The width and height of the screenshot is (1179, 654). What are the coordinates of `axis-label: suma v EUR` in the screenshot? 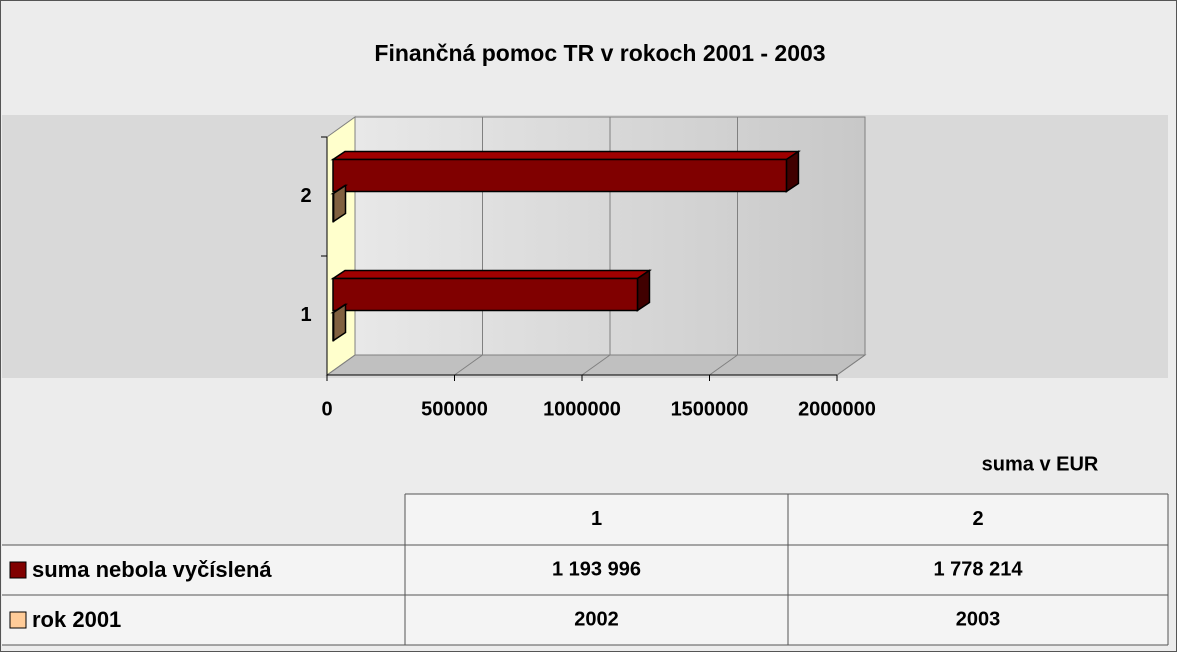 It's located at (1040, 464).